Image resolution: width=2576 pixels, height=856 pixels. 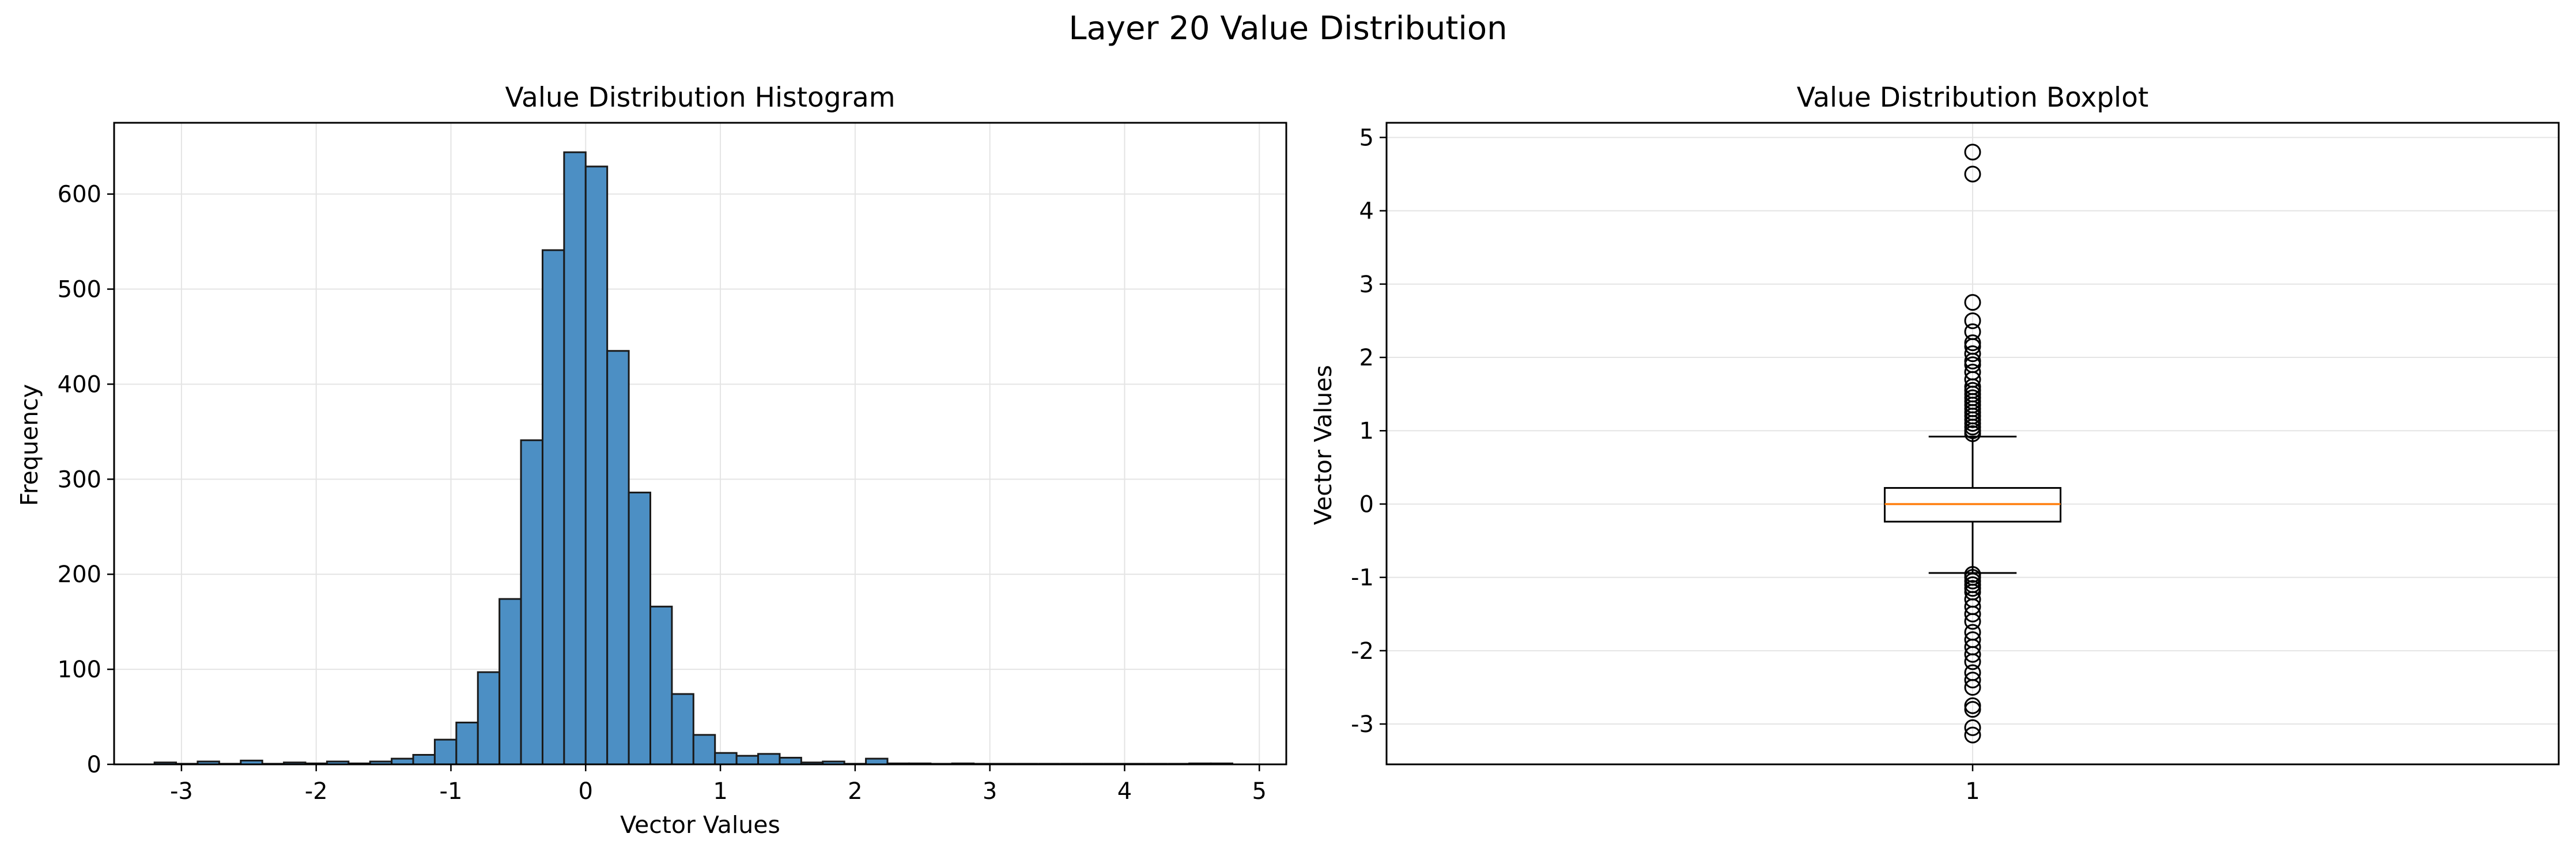 What do you see at coordinates (79, 574) in the screenshot?
I see `histogram-y-tick-label: 200` at bounding box center [79, 574].